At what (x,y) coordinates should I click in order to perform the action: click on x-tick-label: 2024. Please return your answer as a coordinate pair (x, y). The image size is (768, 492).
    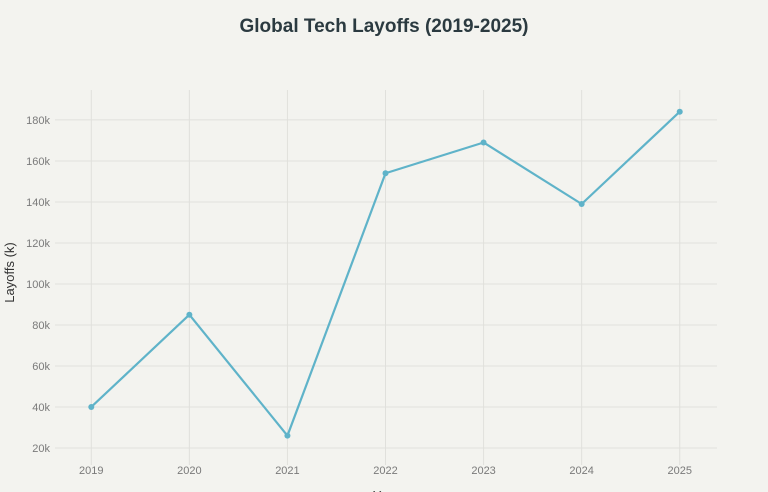
    Looking at the image, I should click on (581, 471).